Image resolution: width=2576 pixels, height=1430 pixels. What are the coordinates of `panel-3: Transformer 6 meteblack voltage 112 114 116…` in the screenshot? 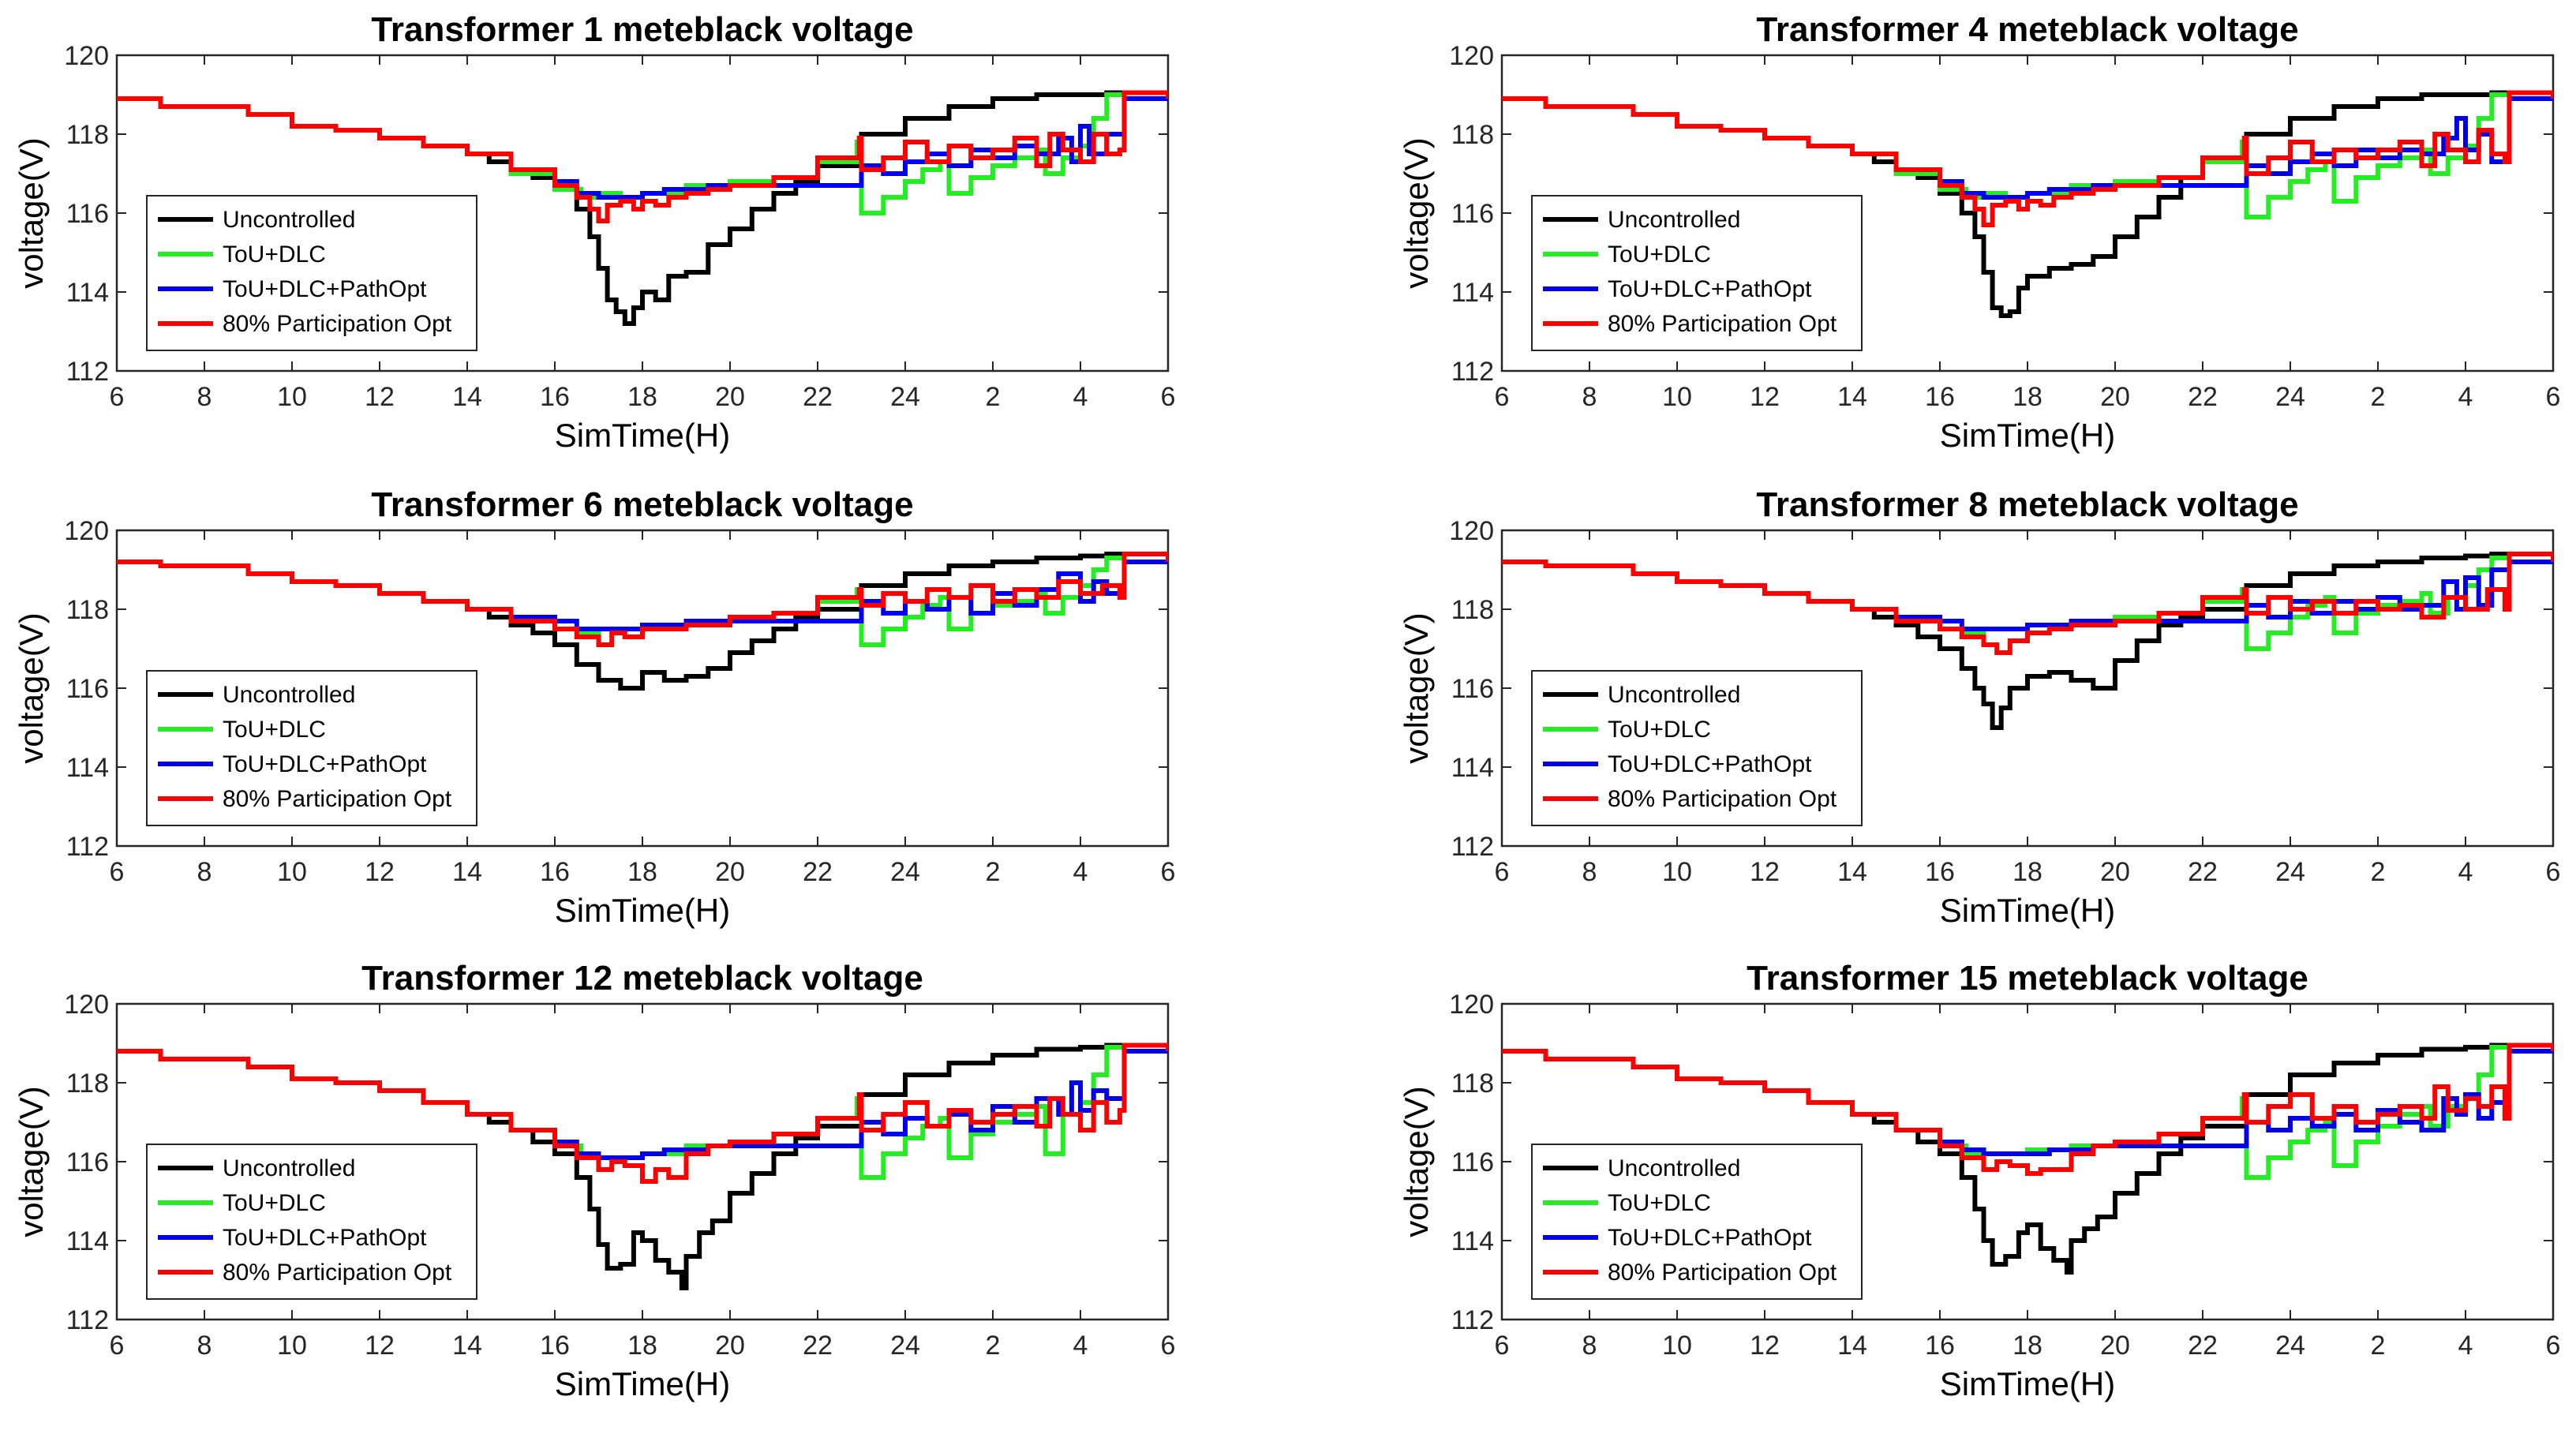 It's located at (594, 707).